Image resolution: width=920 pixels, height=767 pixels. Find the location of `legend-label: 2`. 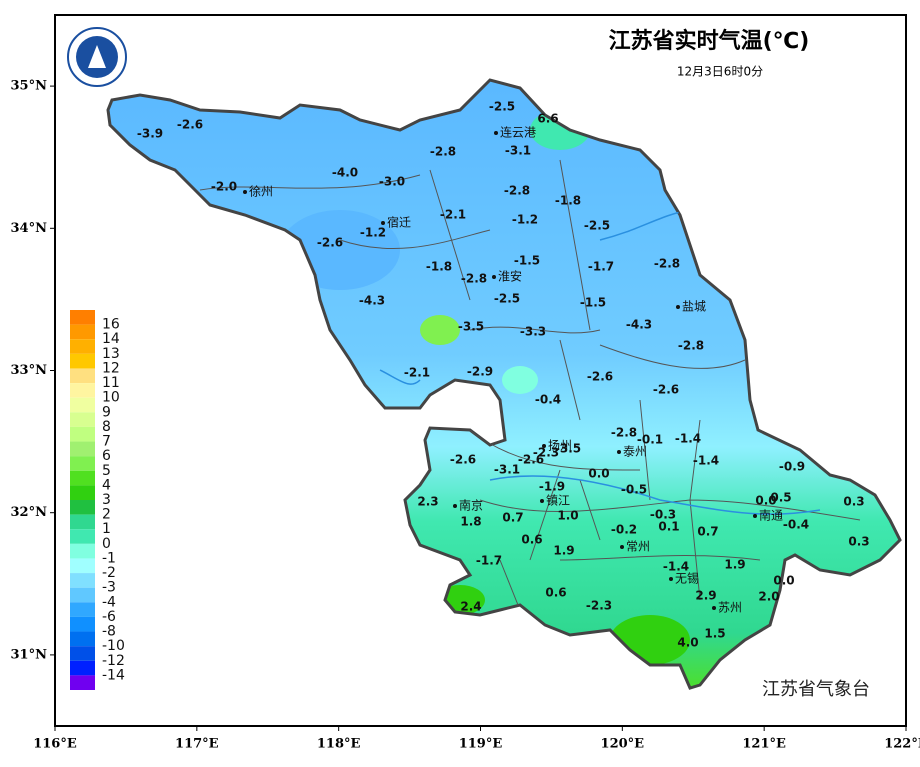

legend-label: 2 is located at coordinates (106, 515).